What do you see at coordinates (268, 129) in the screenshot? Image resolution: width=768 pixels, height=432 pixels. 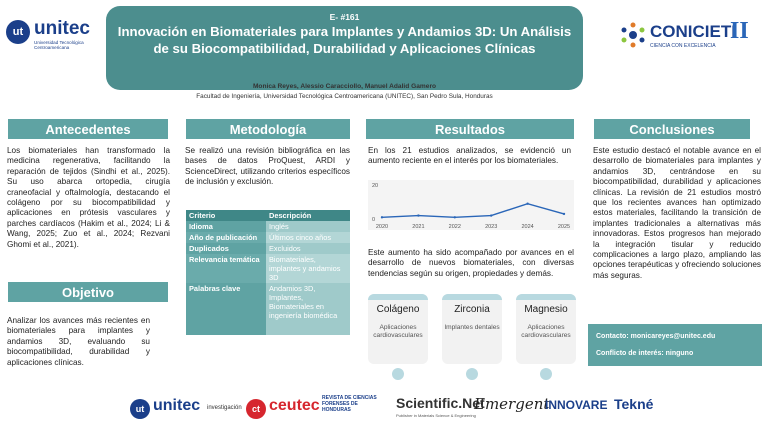 I see `metodologia-heading: Metodología` at bounding box center [268, 129].